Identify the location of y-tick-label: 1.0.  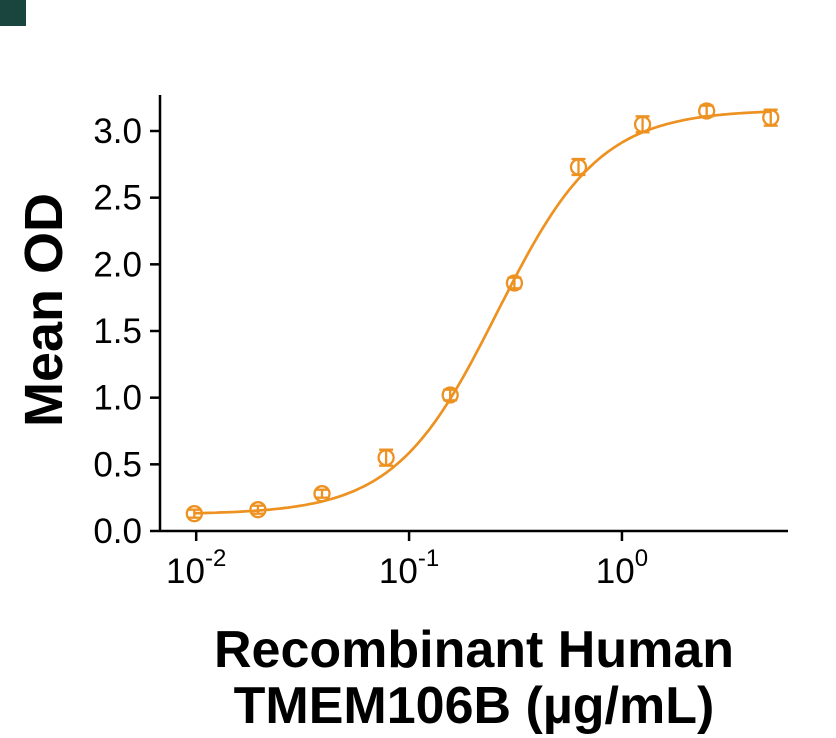
(117, 398).